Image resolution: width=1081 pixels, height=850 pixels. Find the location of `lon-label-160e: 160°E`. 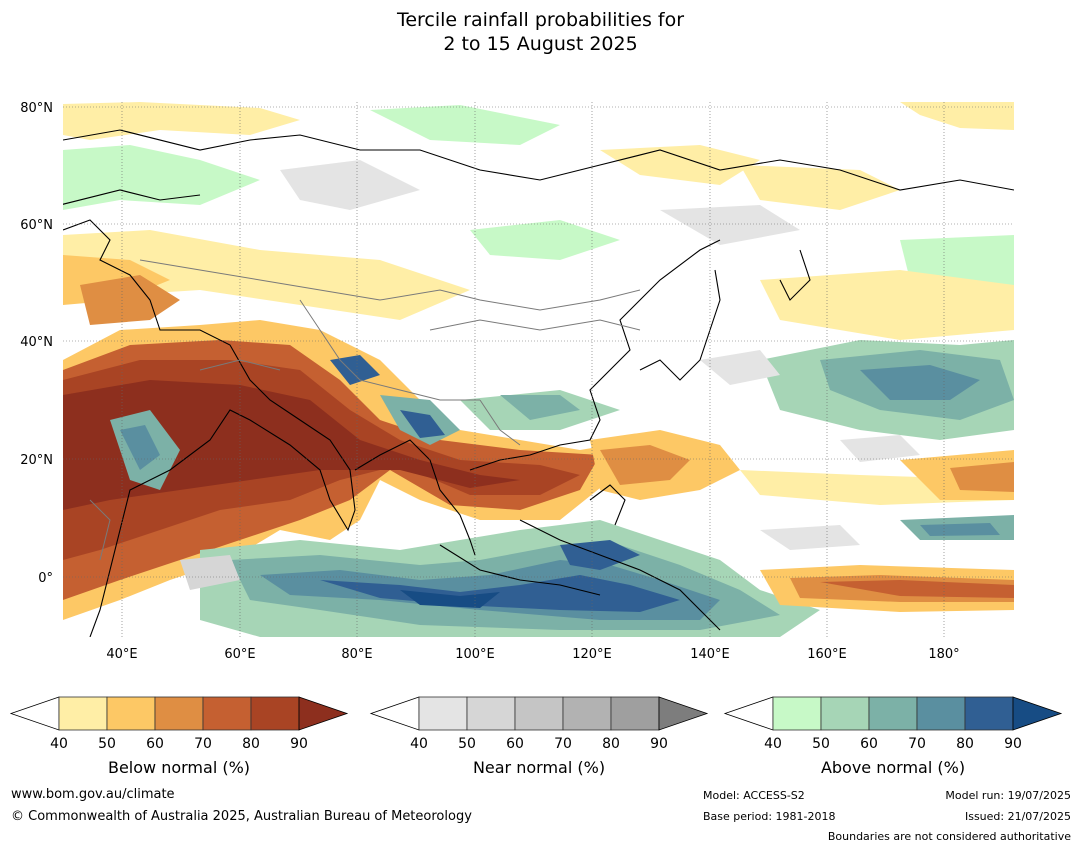

lon-label-160e: 160°E is located at coordinates (827, 654).